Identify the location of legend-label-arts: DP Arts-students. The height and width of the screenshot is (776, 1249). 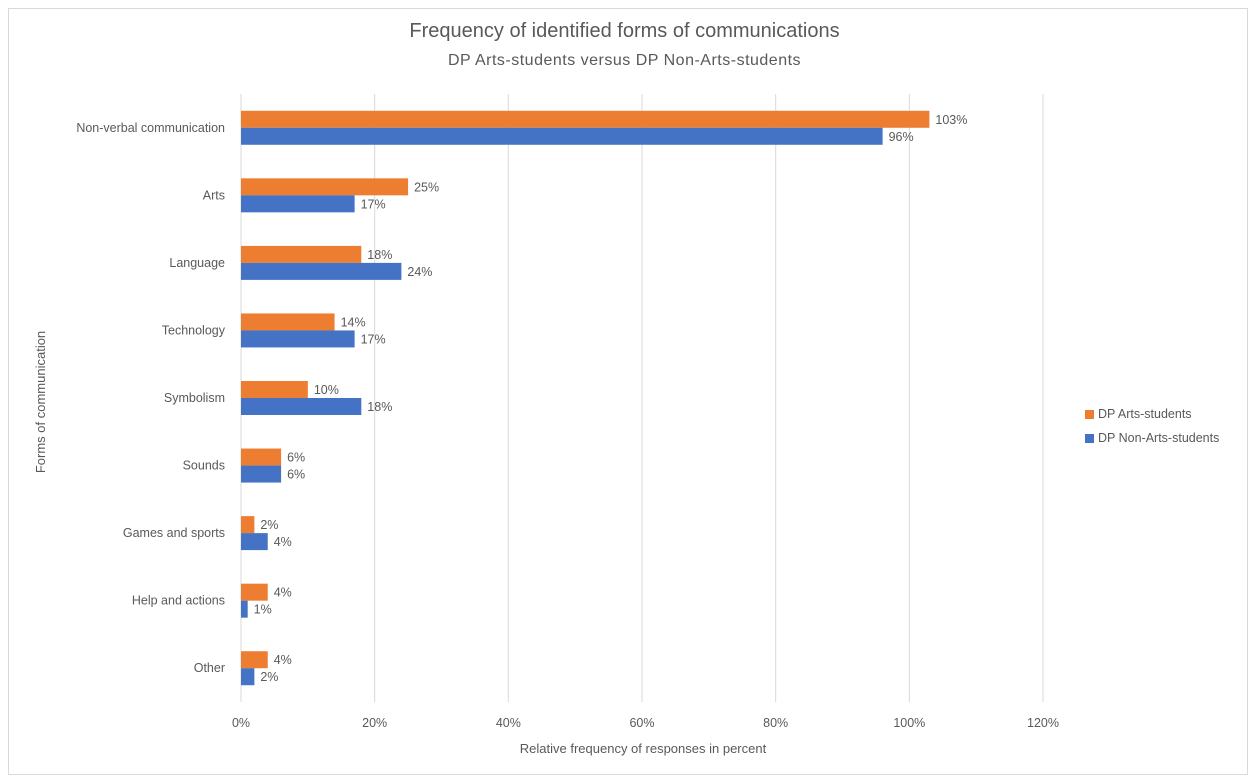
(1145, 414).